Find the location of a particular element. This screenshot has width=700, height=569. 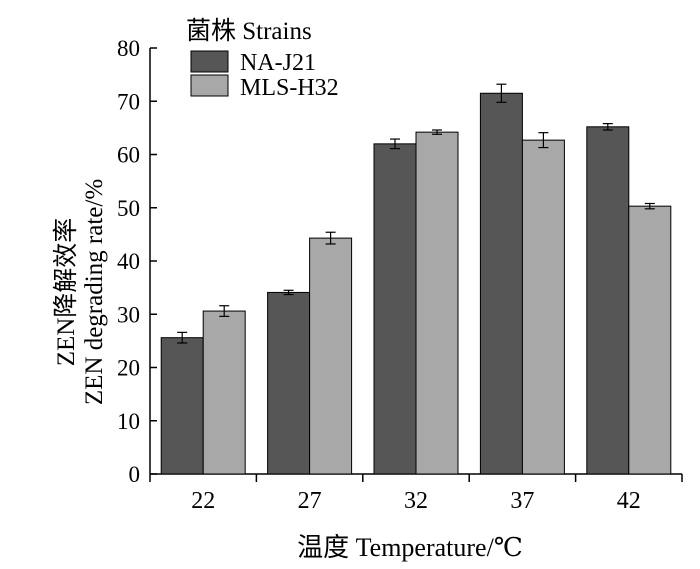

y-tick-label: 20 is located at coordinates (128, 368).